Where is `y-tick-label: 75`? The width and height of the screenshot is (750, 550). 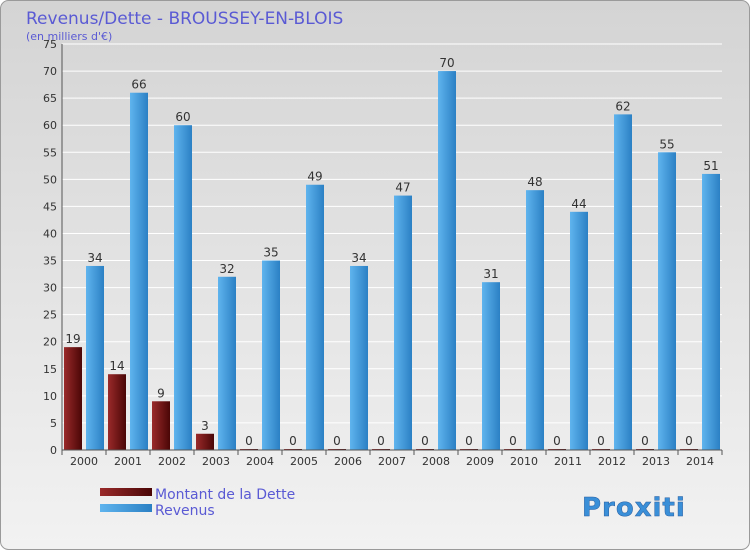 y-tick-label: 75 is located at coordinates (50, 44).